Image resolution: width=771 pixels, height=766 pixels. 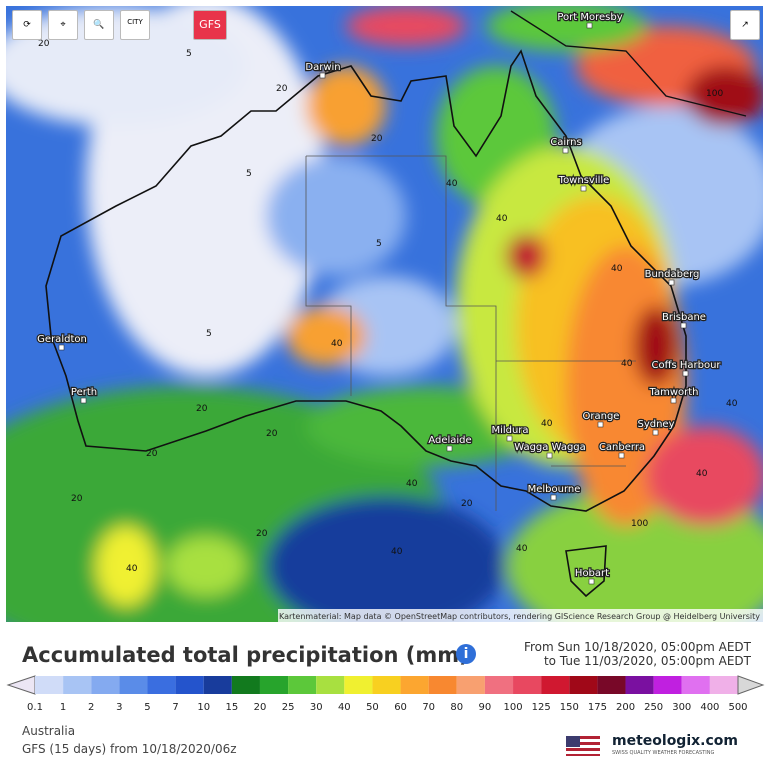 I want to click on attribution-bg, so click(x=520, y=615).